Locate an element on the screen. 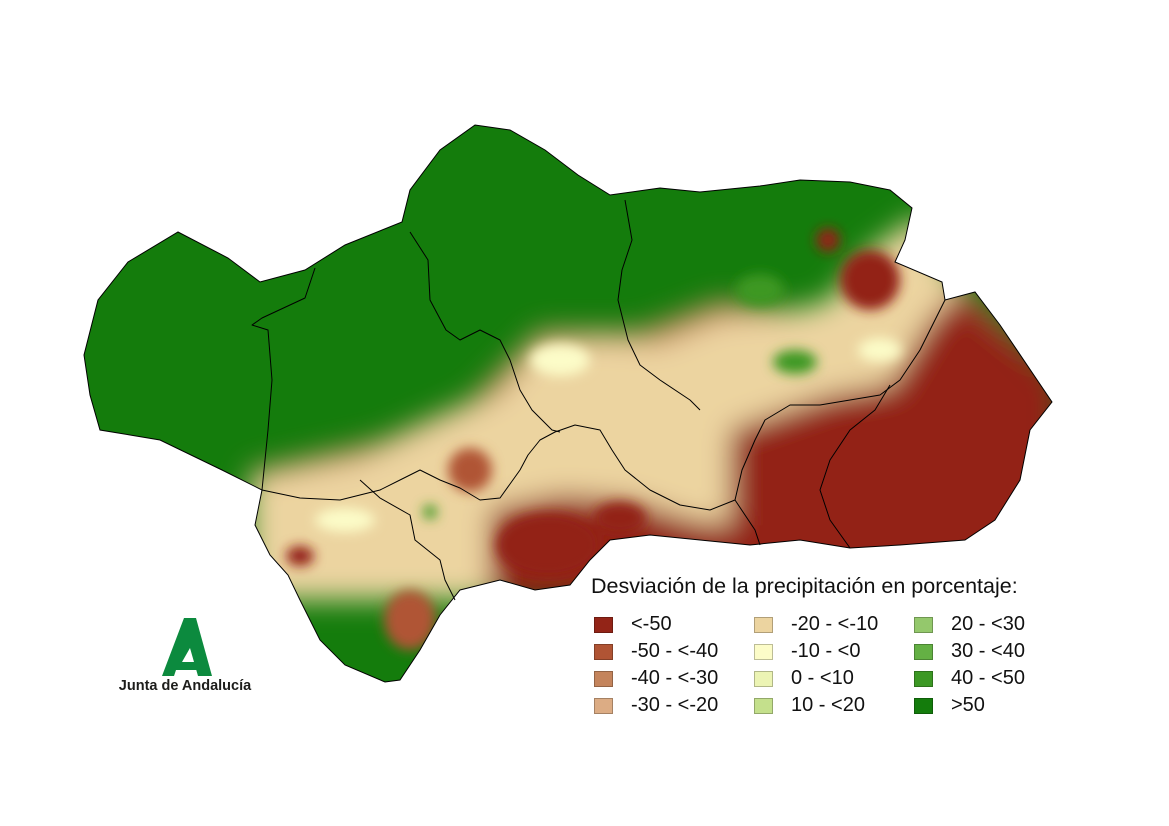 This screenshot has height=826, width=1169. legend-label: -50 - <-40 is located at coordinates (675, 651).